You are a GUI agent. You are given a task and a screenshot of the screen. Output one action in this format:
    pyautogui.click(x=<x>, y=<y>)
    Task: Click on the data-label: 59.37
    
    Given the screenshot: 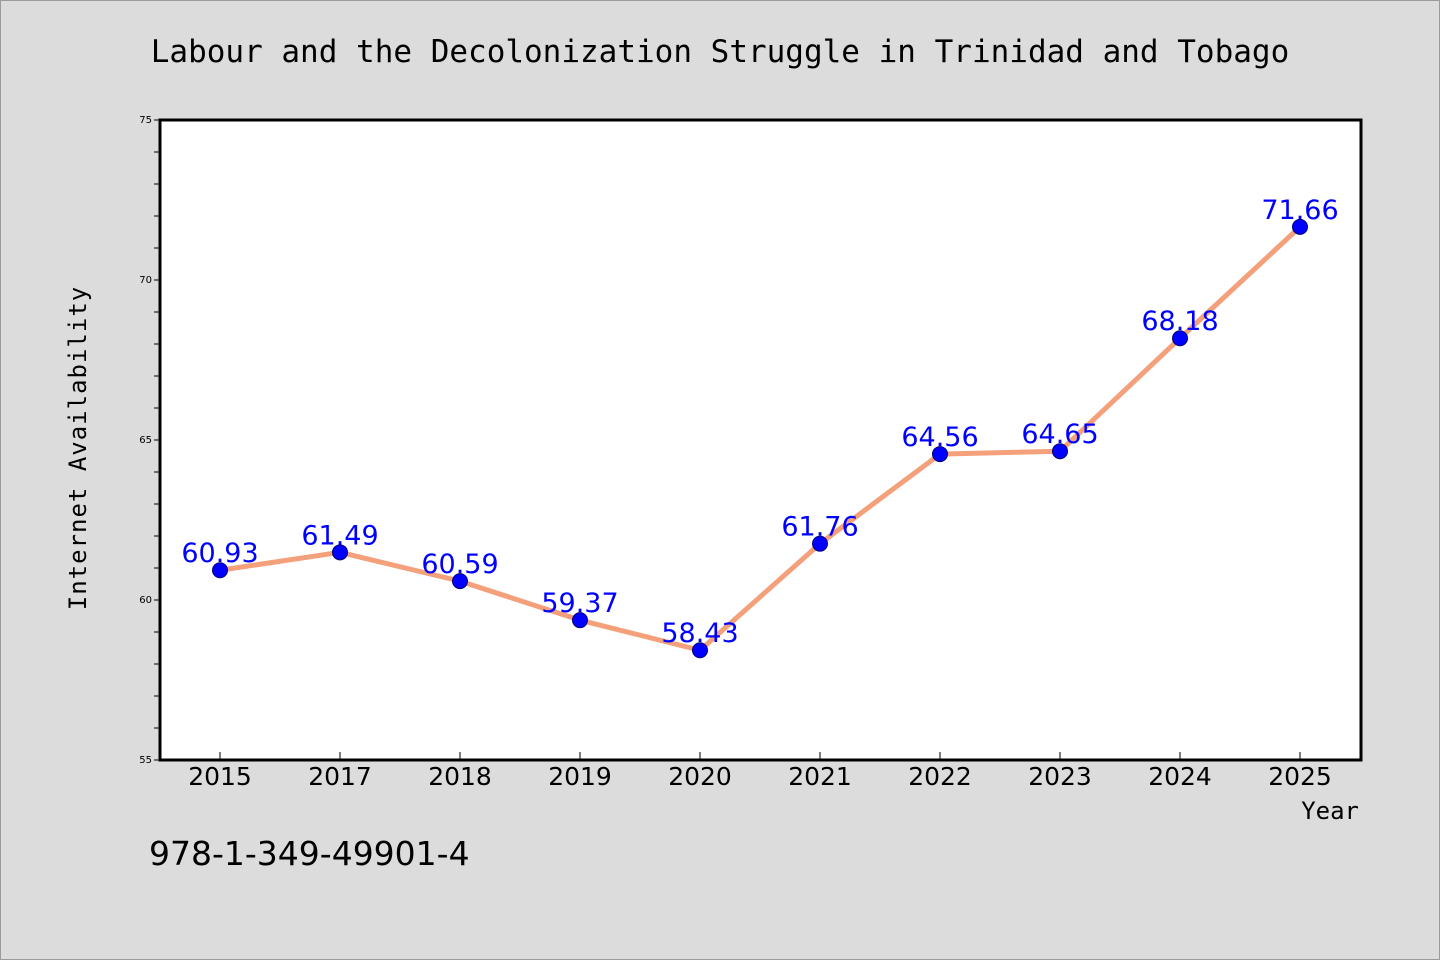 What is the action you would take?
    pyautogui.click(x=579, y=603)
    